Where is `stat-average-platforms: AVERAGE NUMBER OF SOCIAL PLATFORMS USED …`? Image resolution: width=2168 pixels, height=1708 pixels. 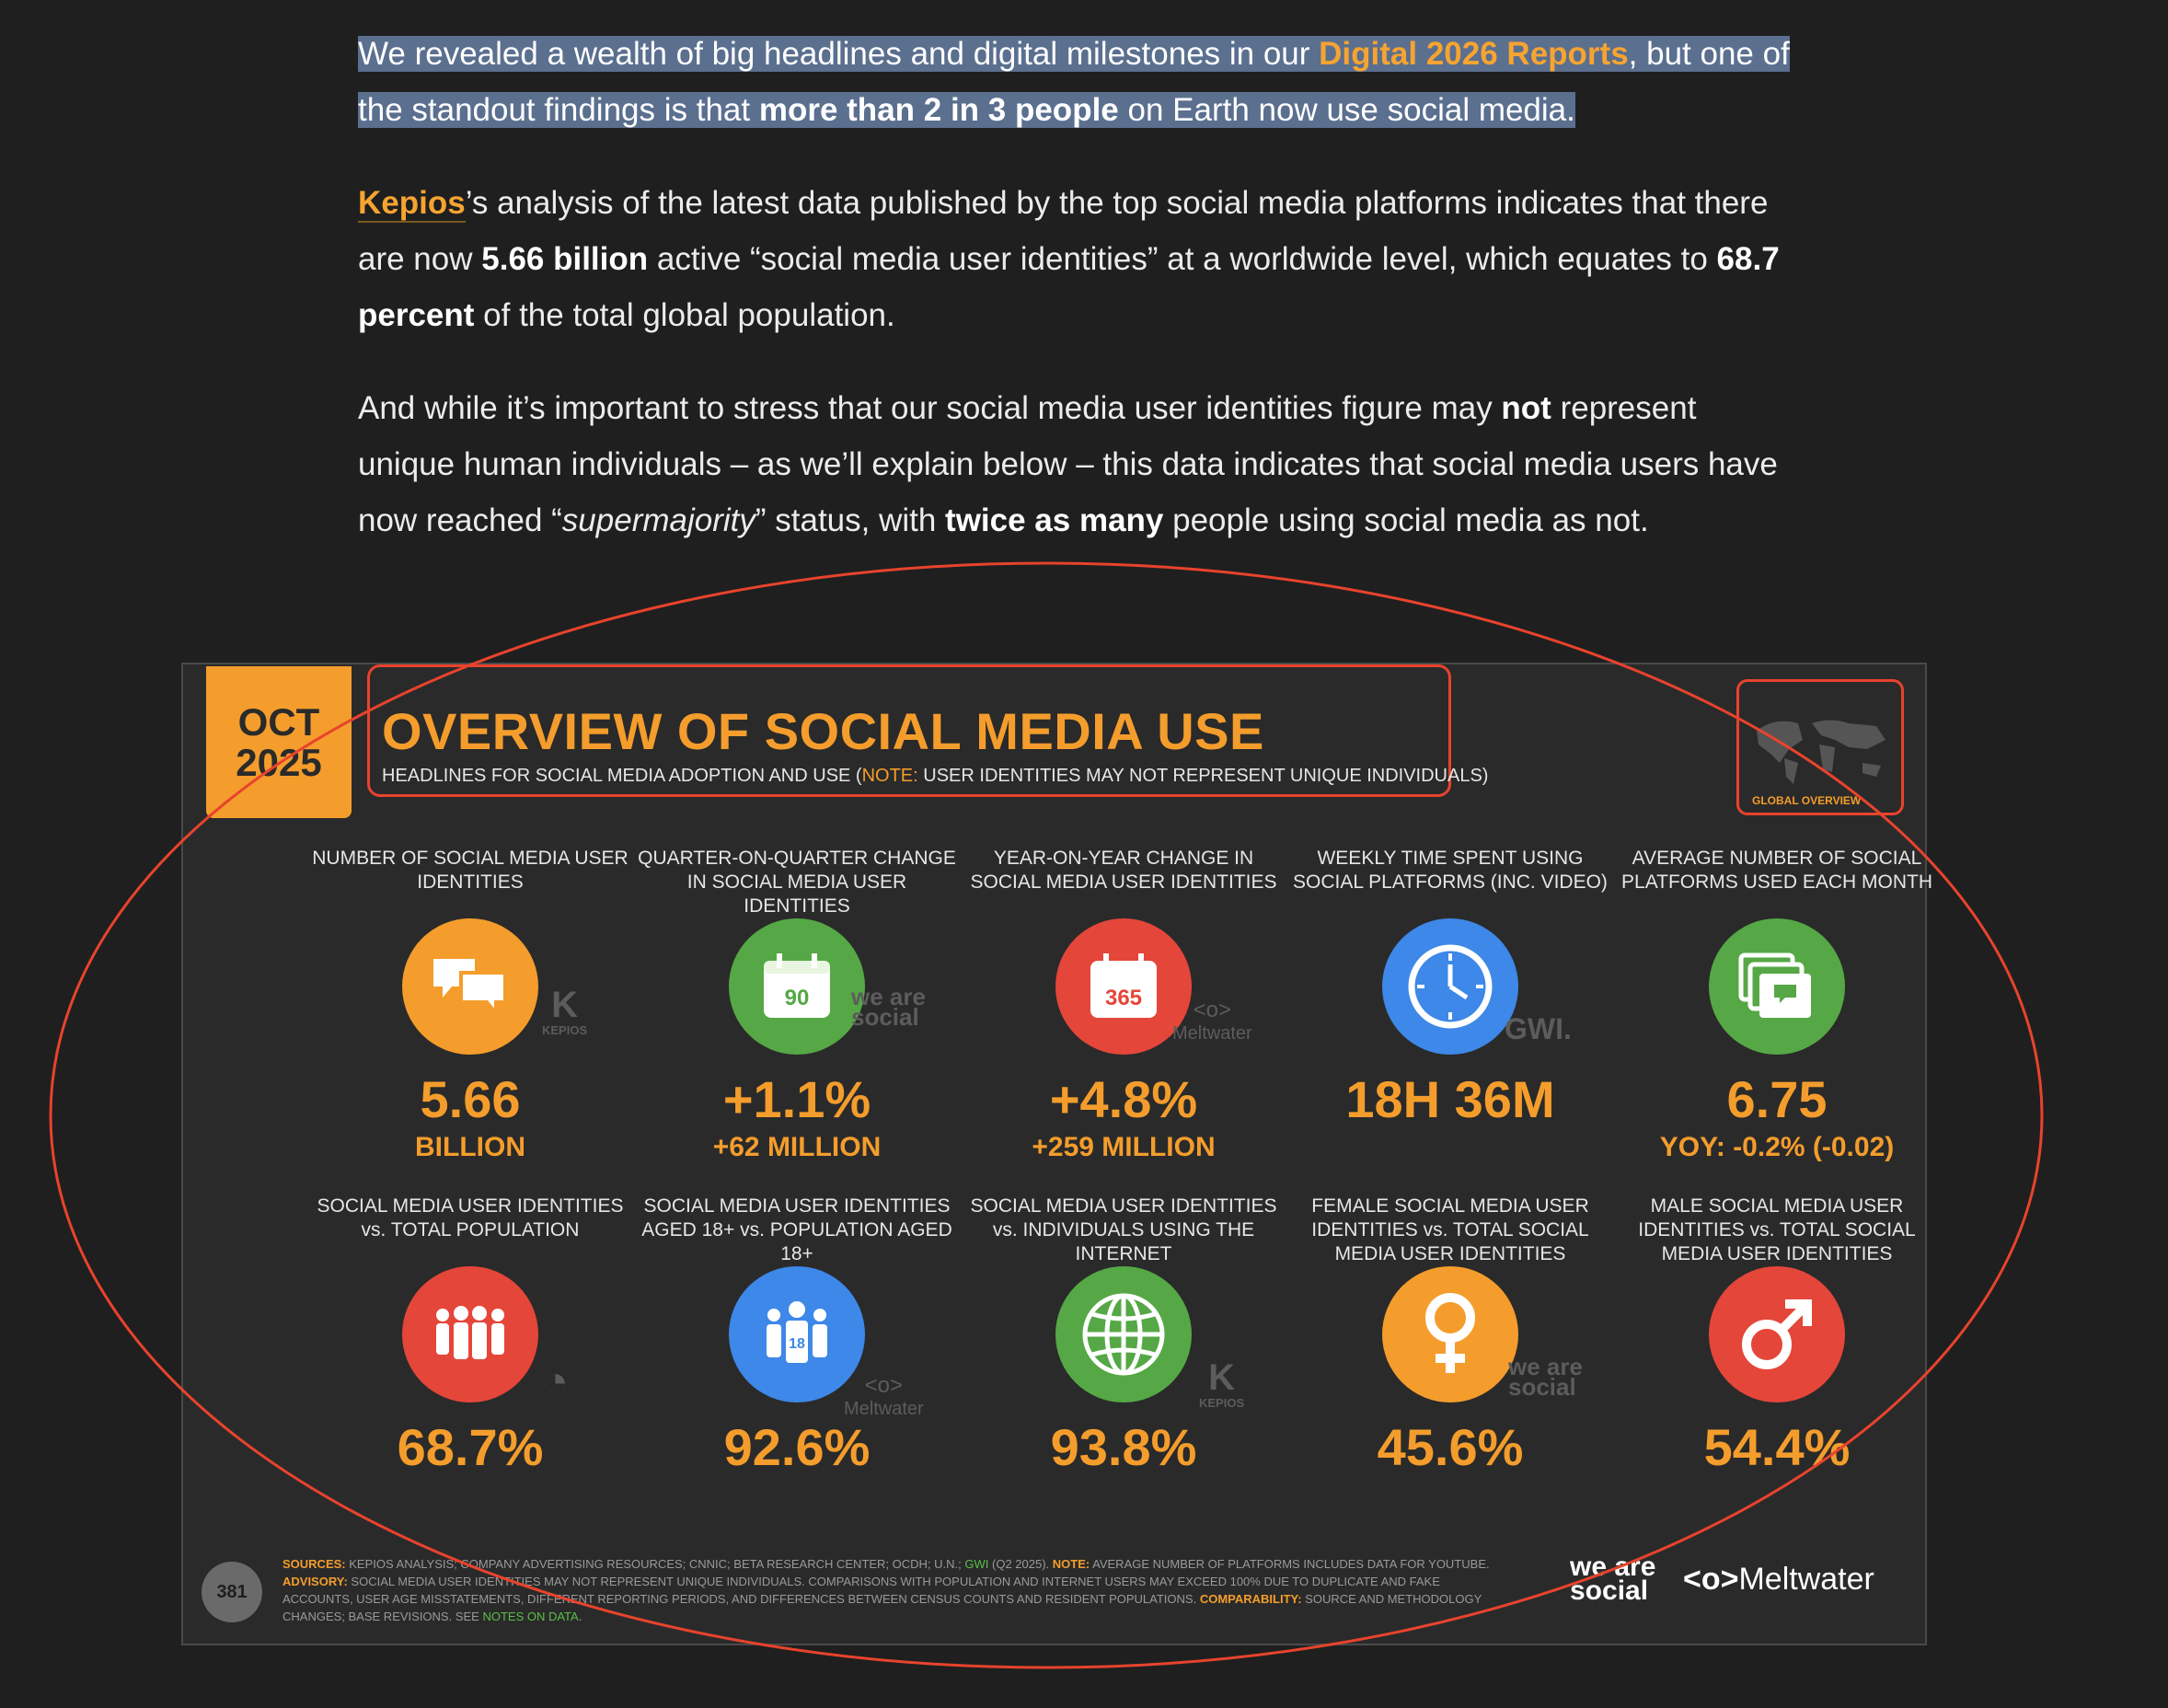 stat-average-platforms: AVERAGE NUMBER OF SOCIAL PLATFORMS USED … is located at coordinates (1777, 1005).